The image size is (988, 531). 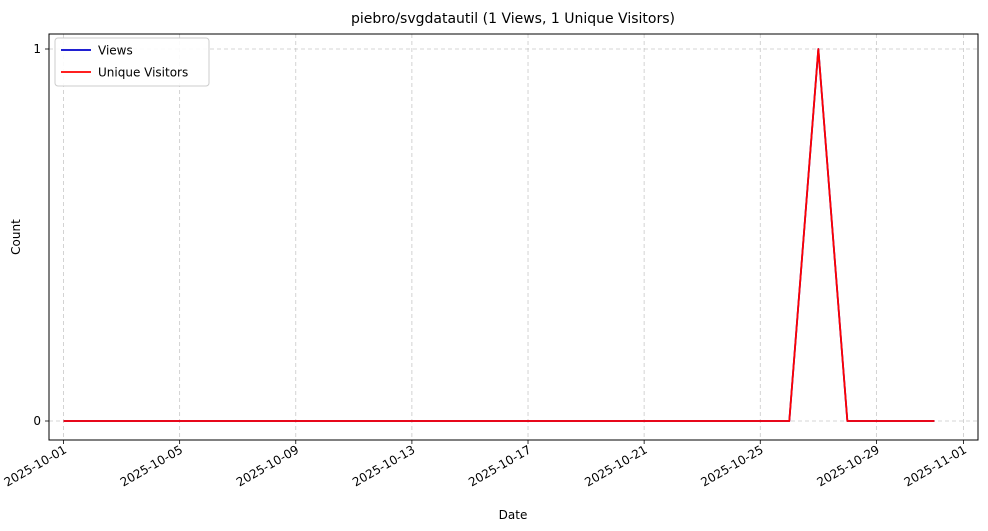 What do you see at coordinates (115, 51) in the screenshot?
I see `legend-label-views: Views` at bounding box center [115, 51].